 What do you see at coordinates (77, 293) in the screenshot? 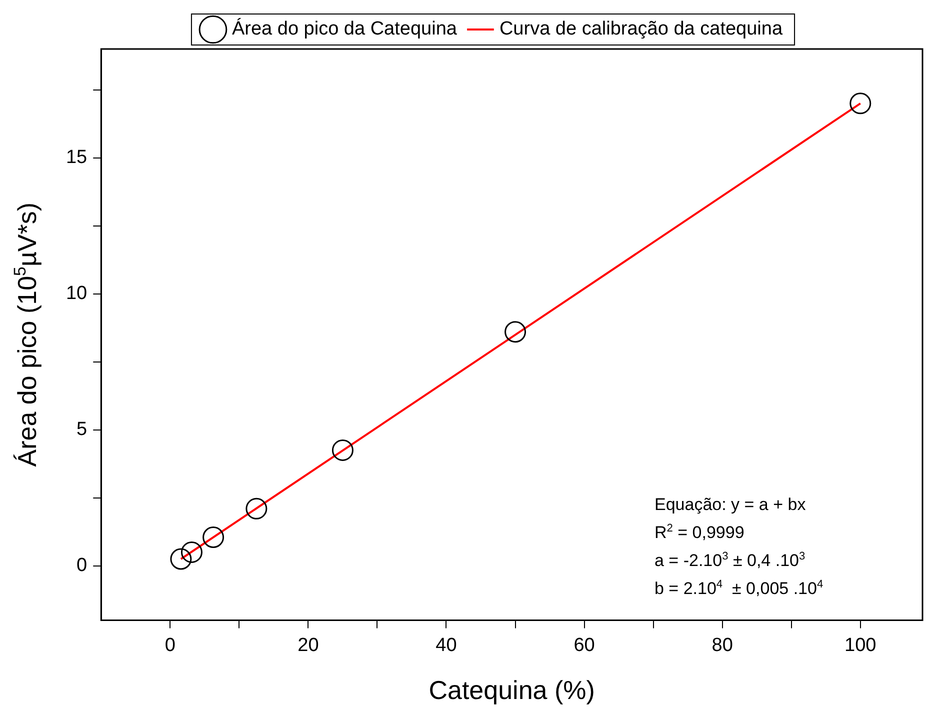
I see `y-tick-label: 10` at bounding box center [77, 293].